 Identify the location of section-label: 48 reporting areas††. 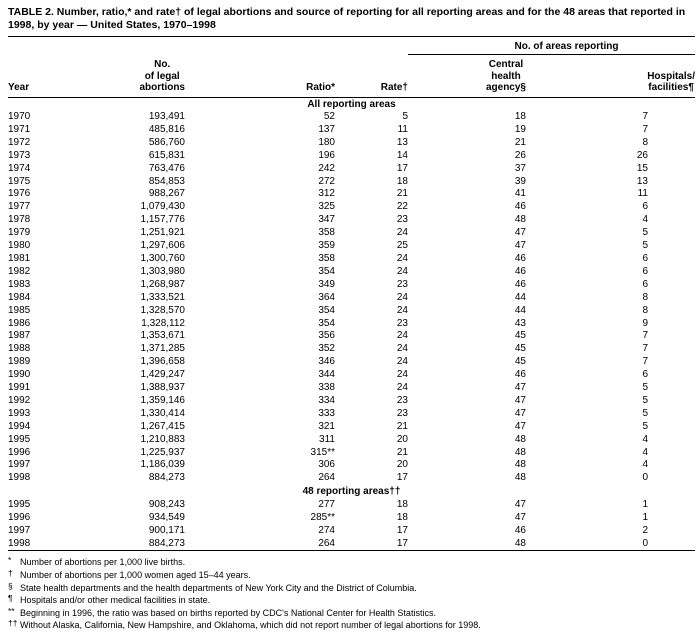
(351, 492).